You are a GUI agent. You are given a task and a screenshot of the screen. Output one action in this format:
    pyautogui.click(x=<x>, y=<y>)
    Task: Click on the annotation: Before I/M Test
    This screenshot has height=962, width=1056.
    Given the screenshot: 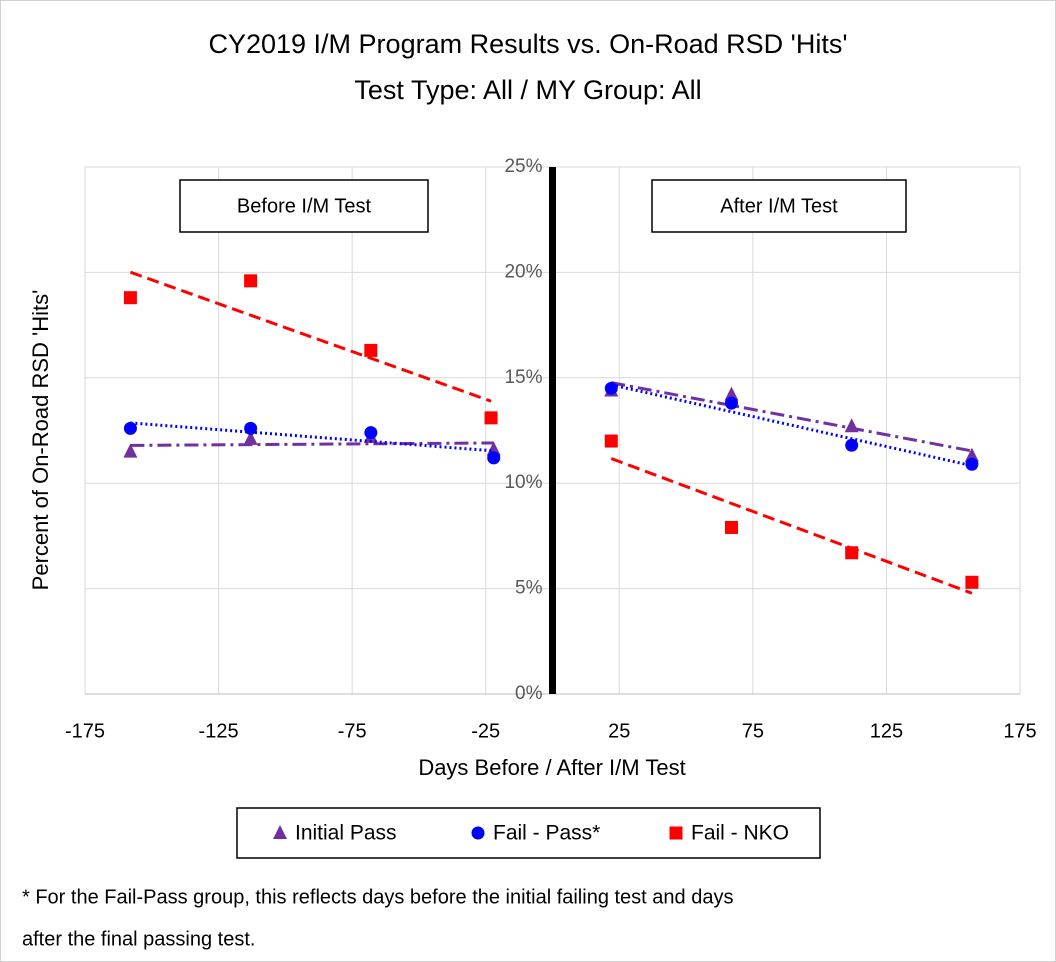 What is the action you would take?
    pyautogui.click(x=304, y=206)
    